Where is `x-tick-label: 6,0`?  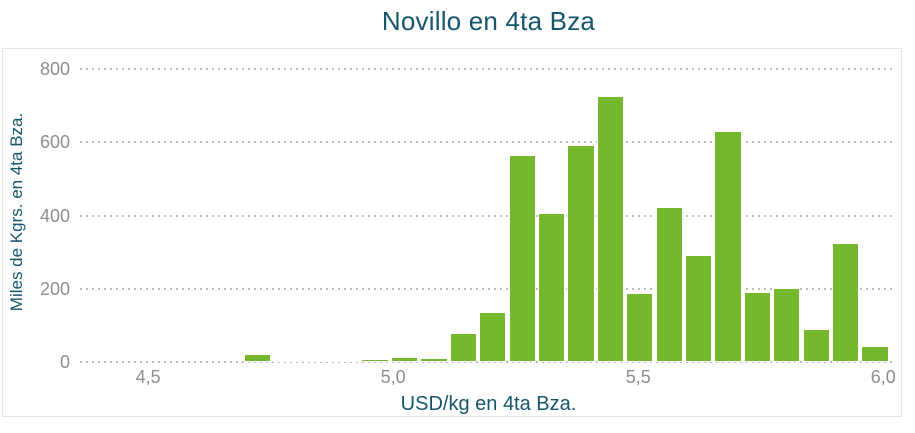 x-tick-label: 6,0 is located at coordinates (883, 377).